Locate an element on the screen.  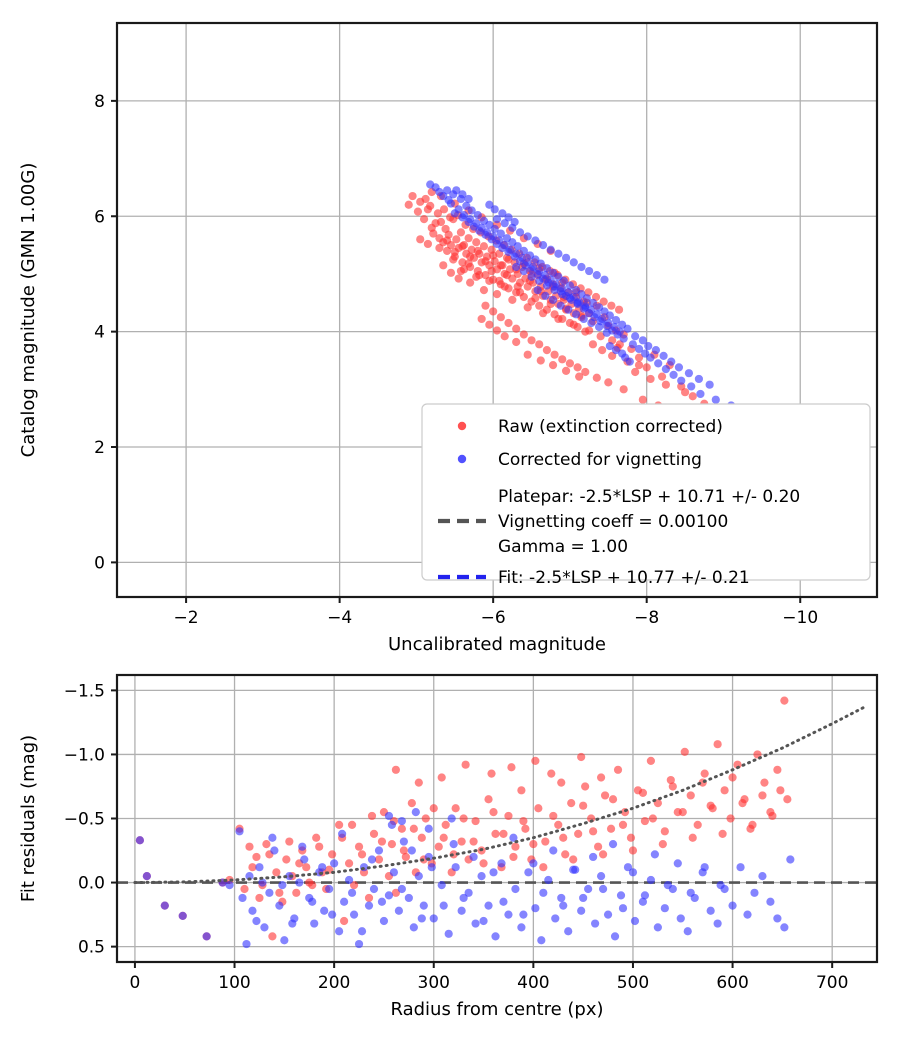
x-tick-label: 500 is located at coordinates (633, 983).